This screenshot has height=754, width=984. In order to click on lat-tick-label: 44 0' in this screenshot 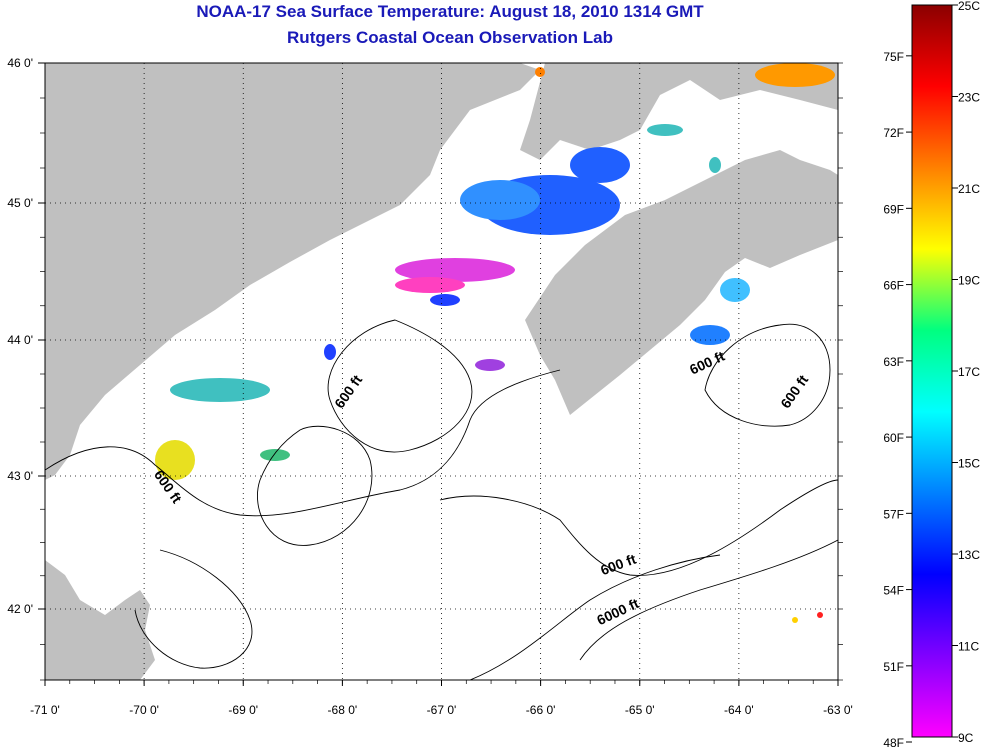, I will do `click(20, 340)`.